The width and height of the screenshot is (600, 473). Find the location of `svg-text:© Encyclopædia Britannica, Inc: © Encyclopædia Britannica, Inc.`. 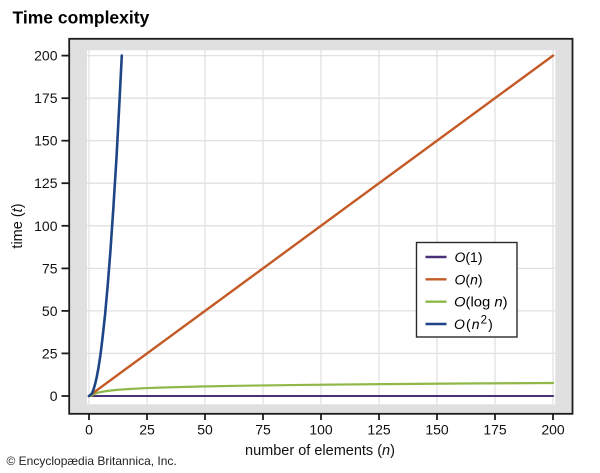

svg-text:© Encyclopædia Britannica, Inc: © Encyclopædia Britannica, Inc. is located at coordinates (92, 461).